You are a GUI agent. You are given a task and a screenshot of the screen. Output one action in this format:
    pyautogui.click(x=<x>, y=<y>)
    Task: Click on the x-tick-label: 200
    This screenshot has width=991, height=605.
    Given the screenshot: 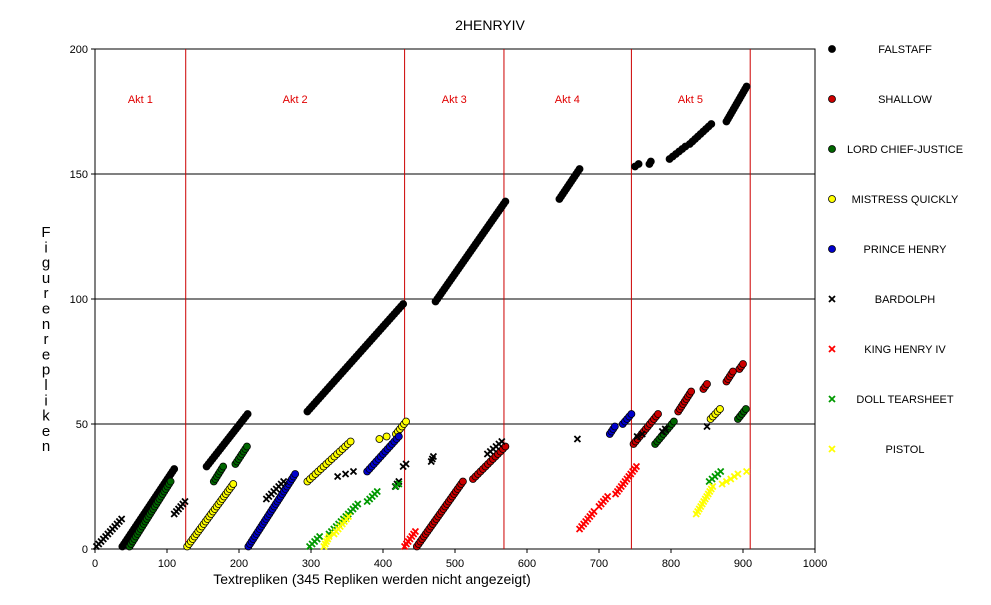 What is the action you would take?
    pyautogui.click(x=239, y=564)
    